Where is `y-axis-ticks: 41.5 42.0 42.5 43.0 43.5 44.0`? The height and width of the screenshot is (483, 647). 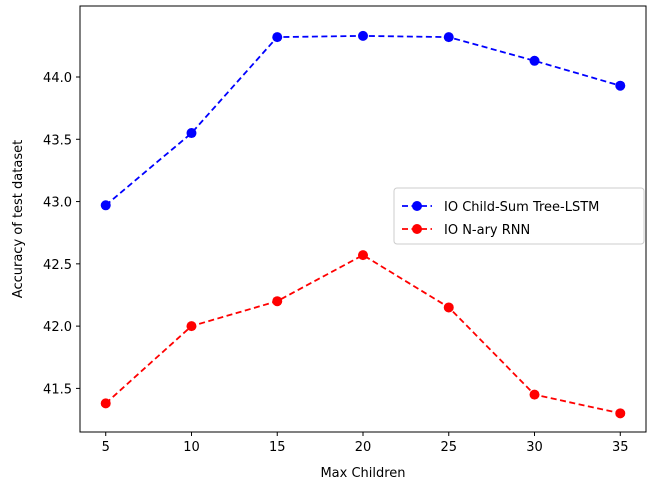
y-axis-ticks: 41.5 42.0 42.5 43.0 43.5 44.0 is located at coordinates (61, 234).